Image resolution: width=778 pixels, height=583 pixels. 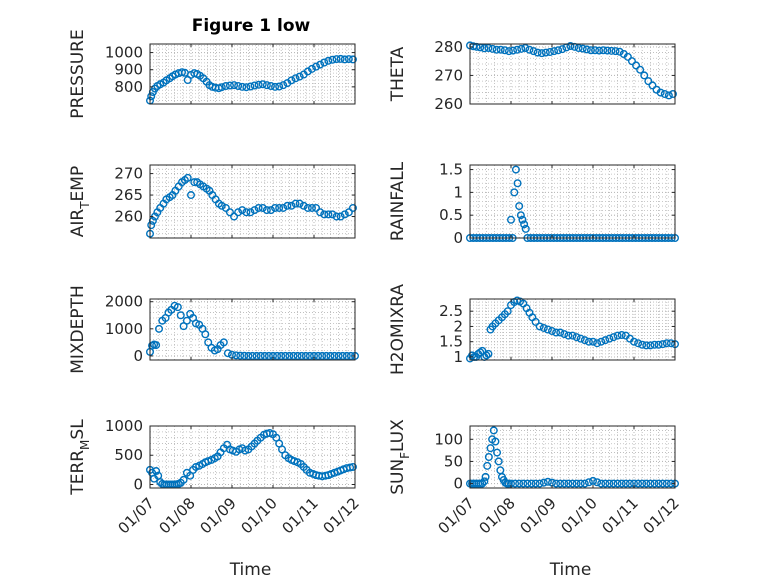 I want to click on subplot-air-temp: 260 265 270 AIRTEMP, so click(x=212, y=201).